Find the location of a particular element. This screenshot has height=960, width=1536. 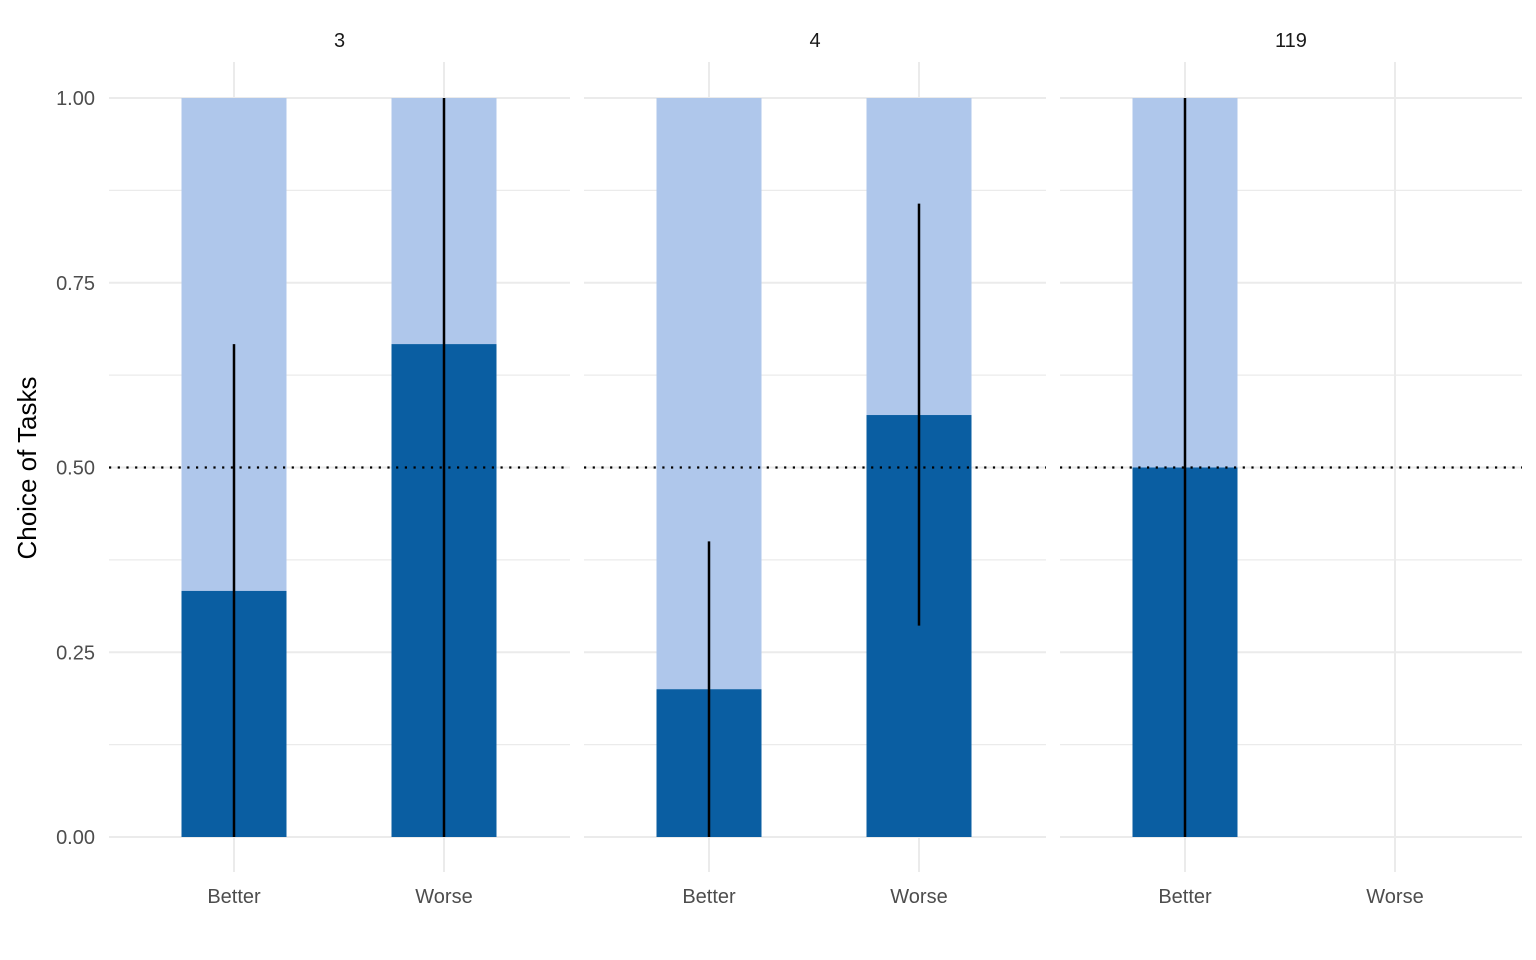

y-tick-label: 0.00 is located at coordinates (75, 838).